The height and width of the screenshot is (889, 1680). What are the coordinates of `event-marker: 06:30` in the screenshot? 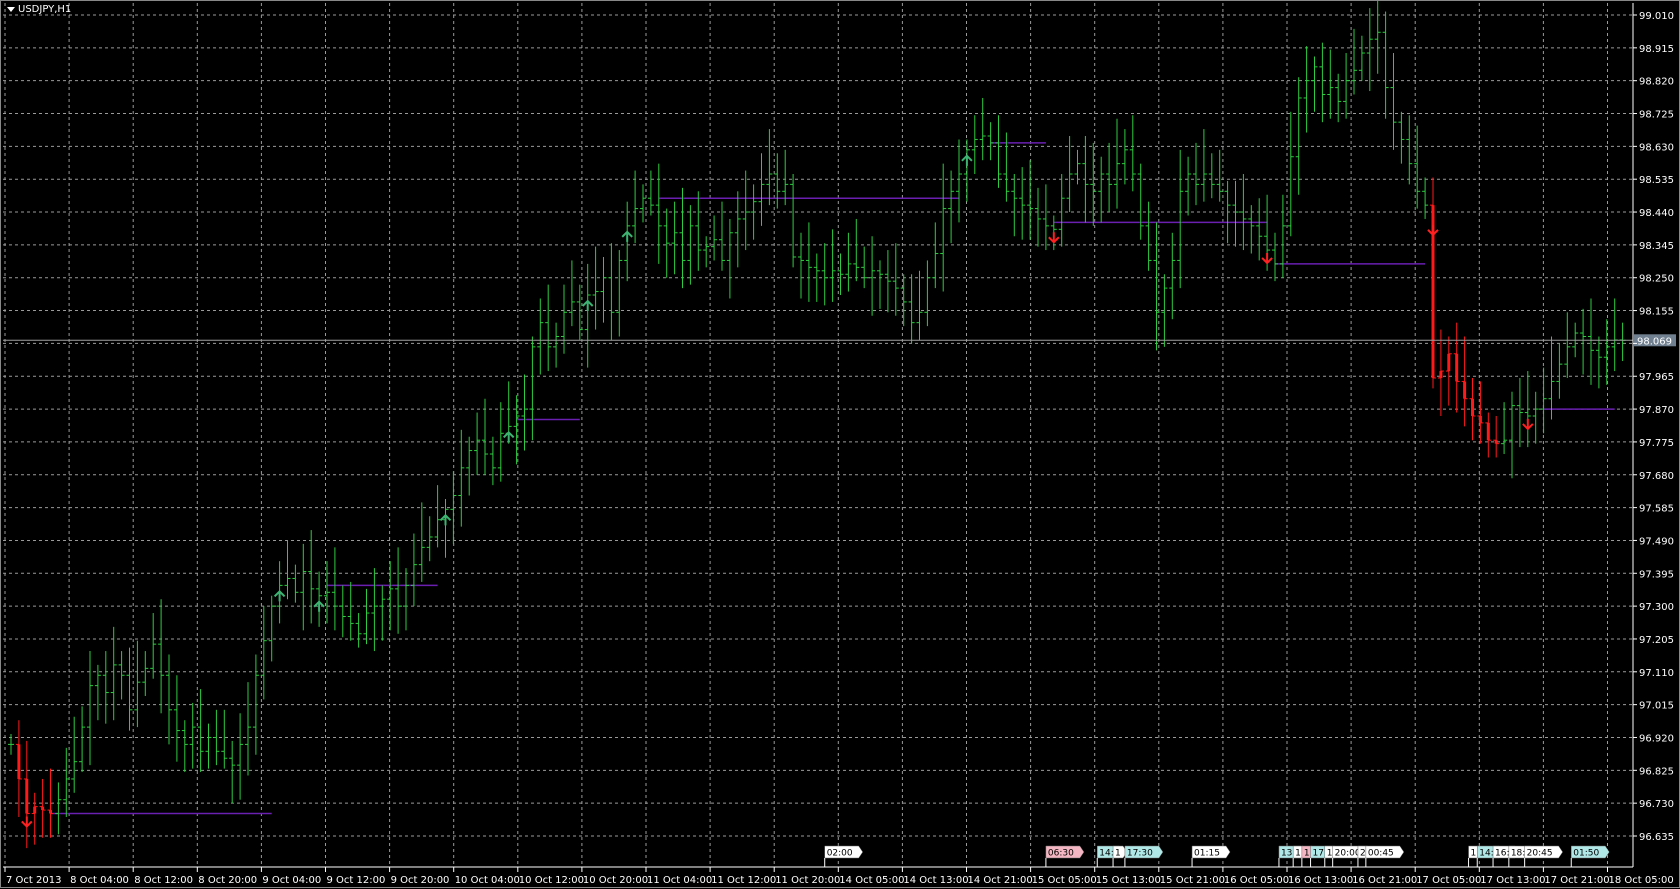 It's located at (1065, 856).